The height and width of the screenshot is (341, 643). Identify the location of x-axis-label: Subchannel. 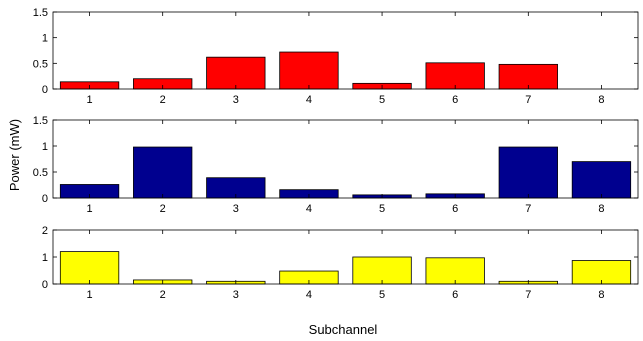
(343, 329).